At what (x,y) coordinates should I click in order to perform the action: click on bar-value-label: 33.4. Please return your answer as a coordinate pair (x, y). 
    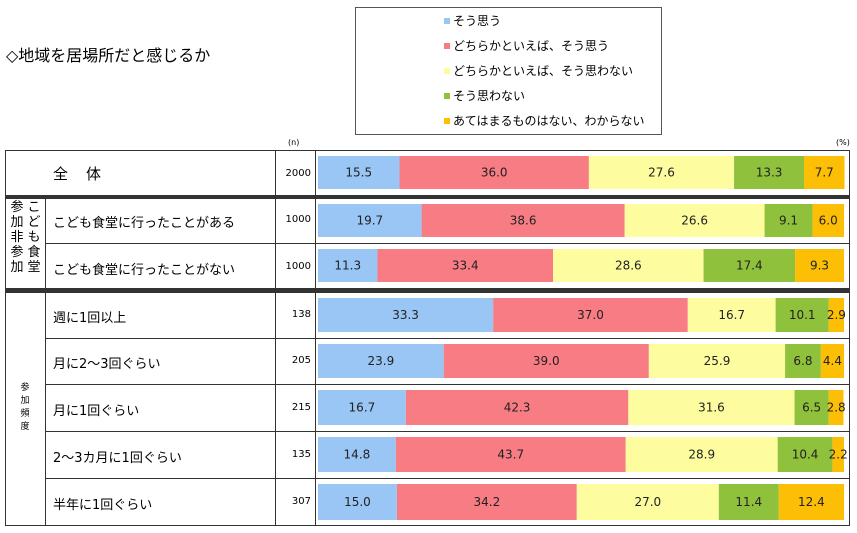
    Looking at the image, I should click on (465, 266).